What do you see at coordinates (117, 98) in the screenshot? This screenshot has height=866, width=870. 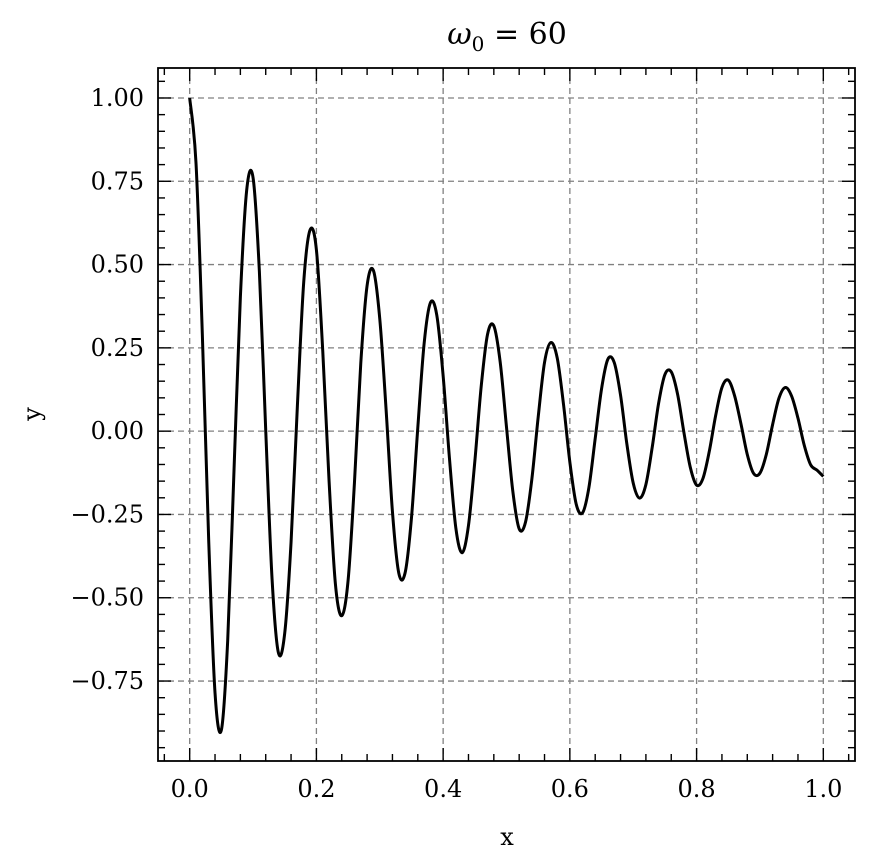 I see `y-tick-label: 1.00` at bounding box center [117, 98].